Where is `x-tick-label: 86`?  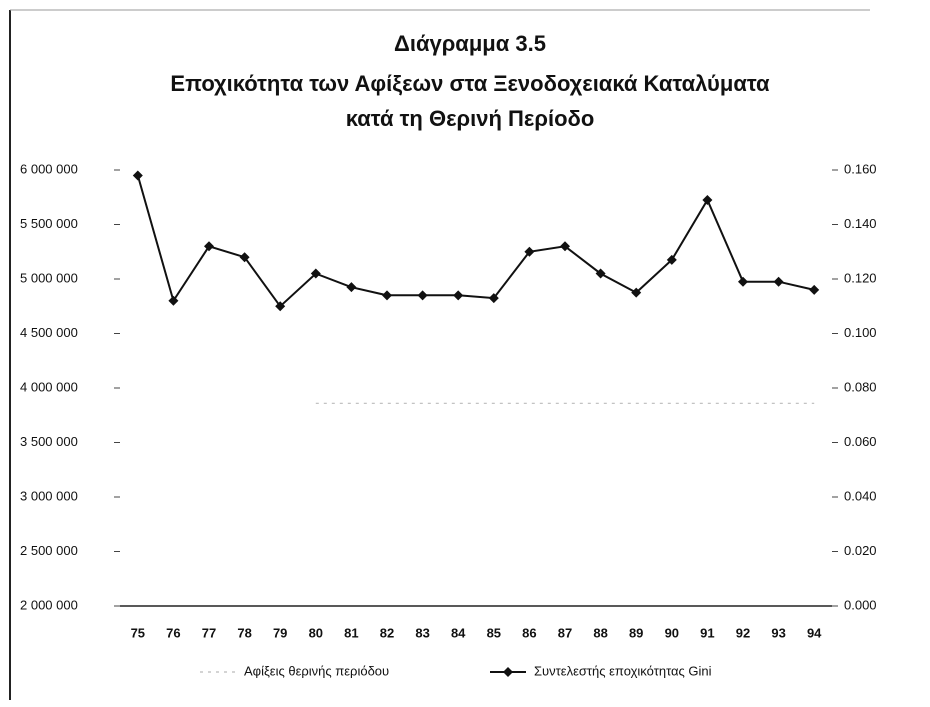
x-tick-label: 86 is located at coordinates (529, 632).